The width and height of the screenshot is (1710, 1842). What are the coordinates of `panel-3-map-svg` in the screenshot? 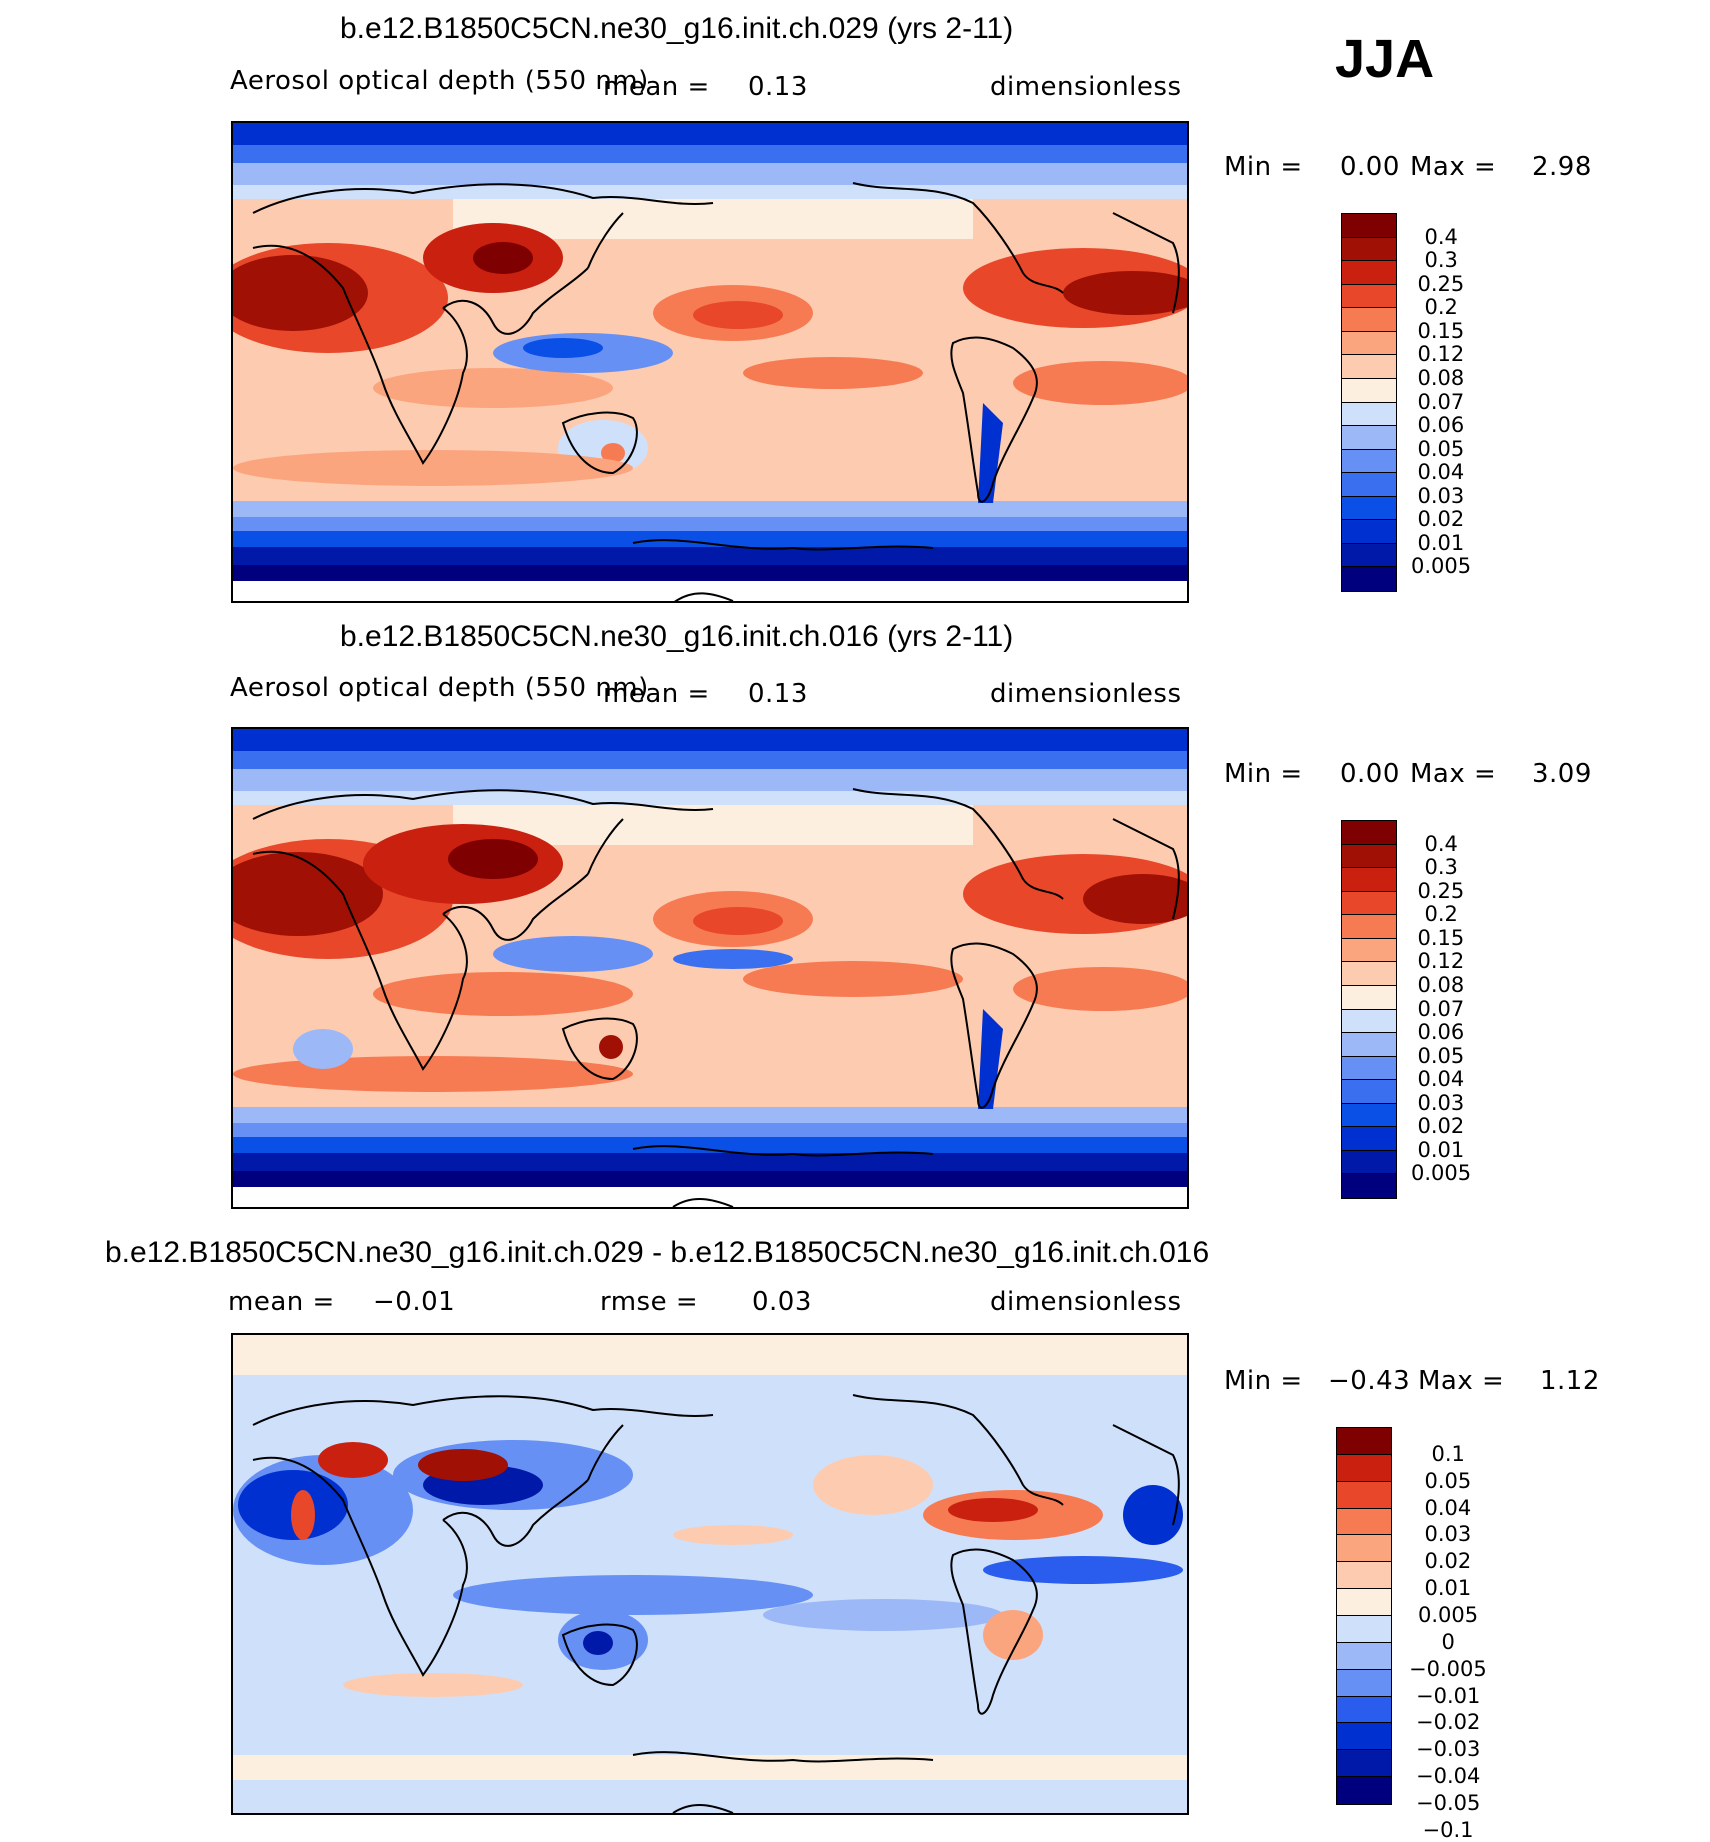 It's located at (710, 1574).